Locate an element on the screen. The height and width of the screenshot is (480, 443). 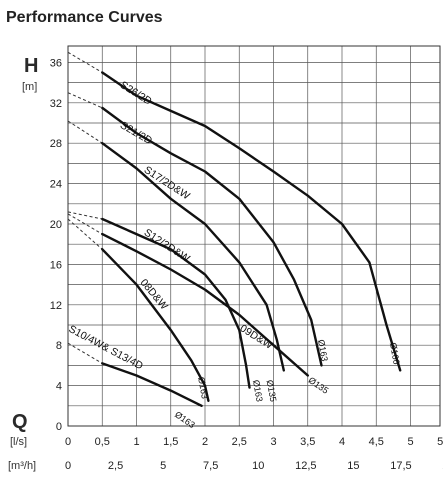
x-tick-label: 0,5 is located at coordinates (102, 442).